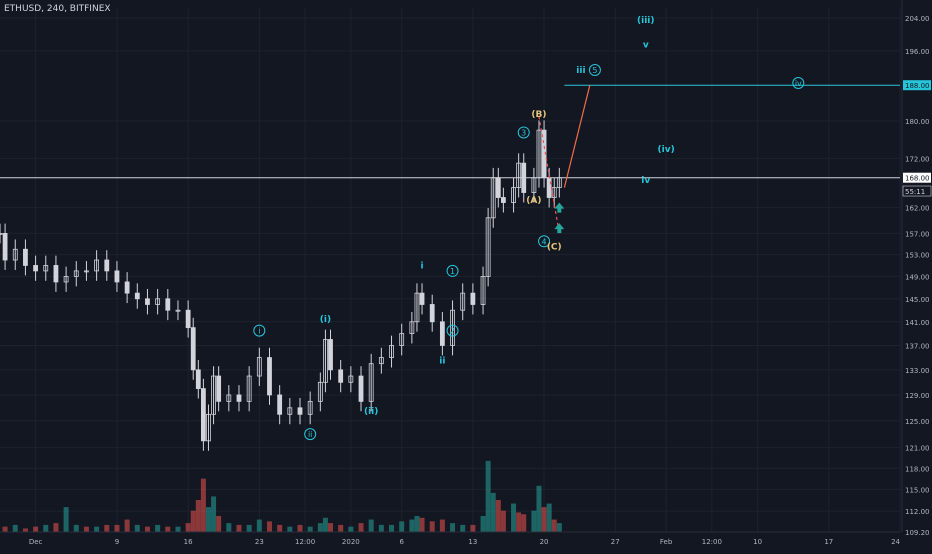  What do you see at coordinates (917, 512) in the screenshot?
I see `y-tick-label: 112.00` at bounding box center [917, 512].